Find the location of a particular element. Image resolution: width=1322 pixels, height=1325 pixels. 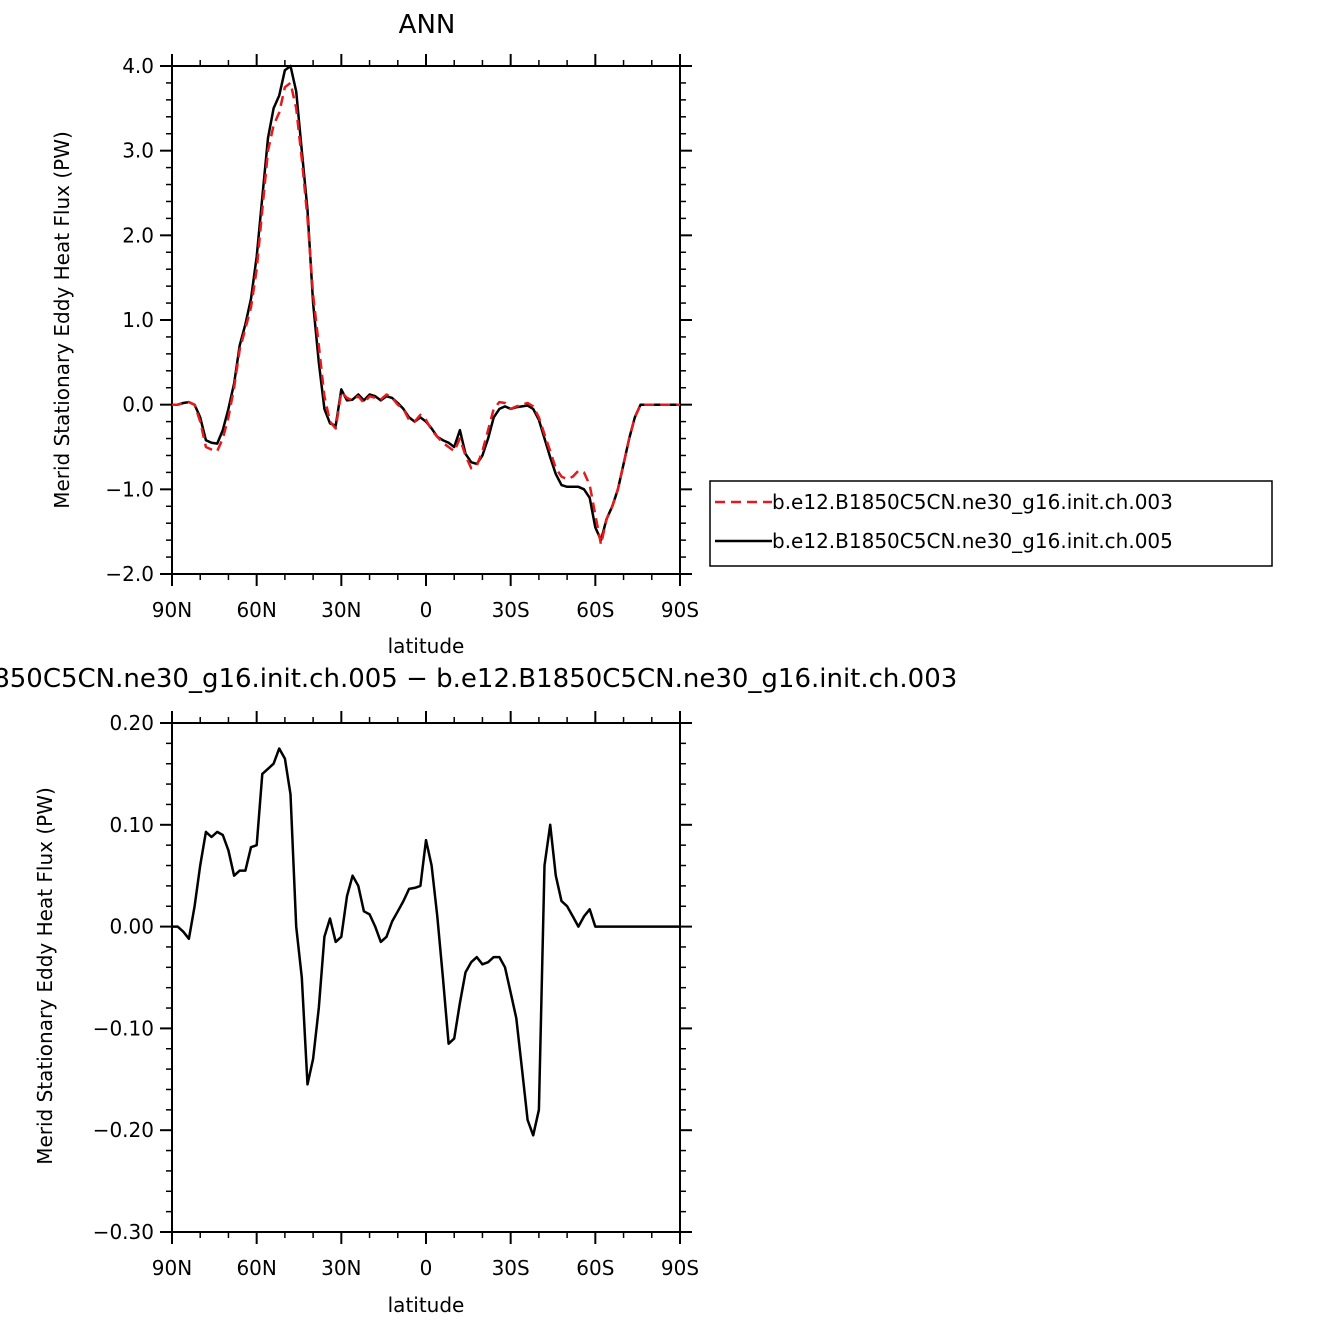

bottom-ytick-label: −0.30 is located at coordinates (123, 1232).